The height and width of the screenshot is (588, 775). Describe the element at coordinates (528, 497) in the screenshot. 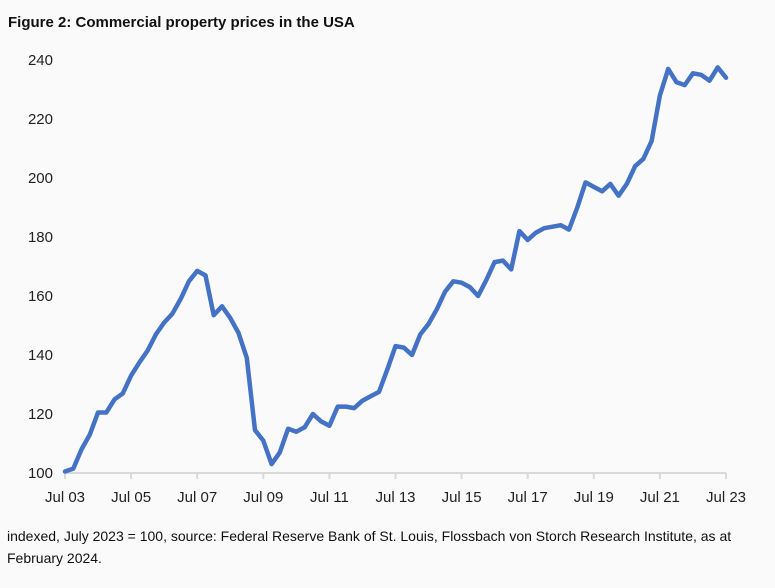

I see `x-tick-label: Jul 17` at that location.